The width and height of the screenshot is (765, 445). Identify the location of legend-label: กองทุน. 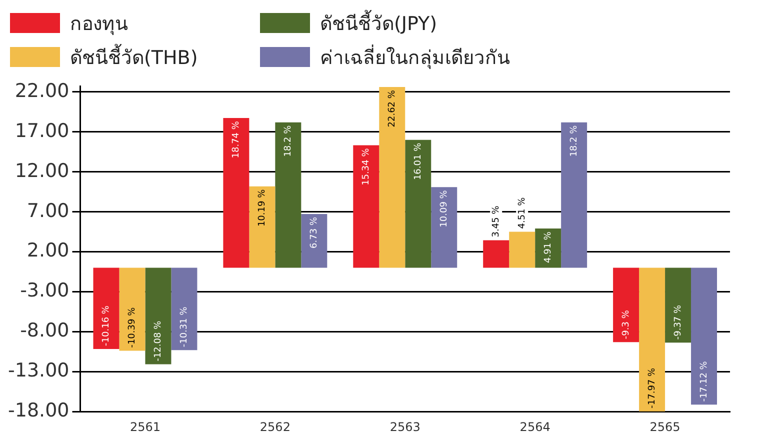
(99, 24).